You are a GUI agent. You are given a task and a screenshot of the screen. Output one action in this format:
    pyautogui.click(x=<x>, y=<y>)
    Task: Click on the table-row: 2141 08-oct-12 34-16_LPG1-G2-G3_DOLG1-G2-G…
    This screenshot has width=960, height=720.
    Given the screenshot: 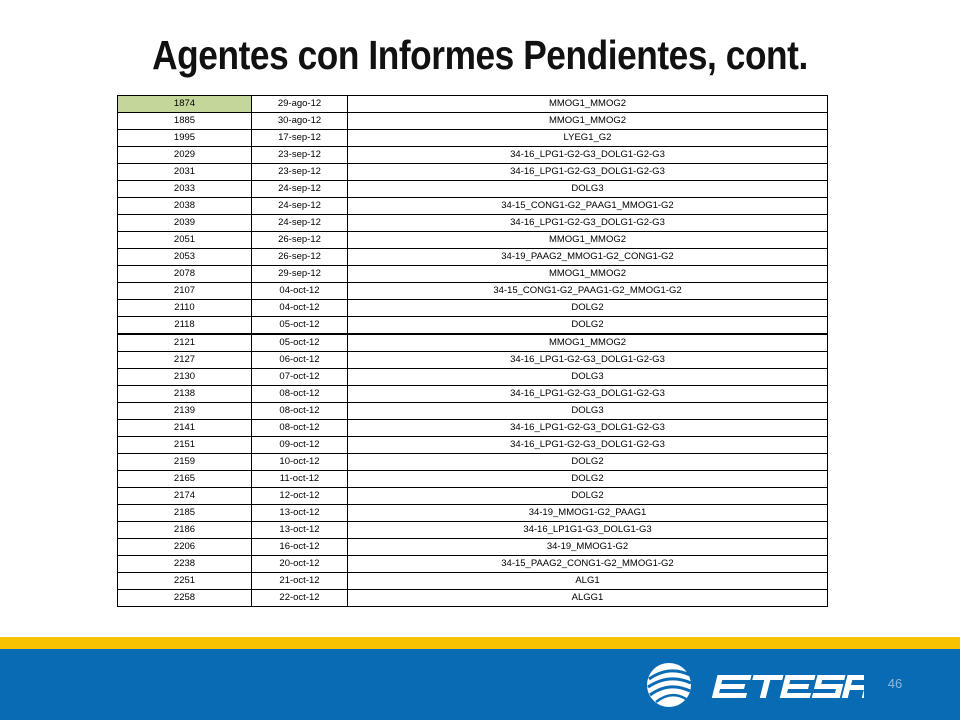 What is the action you would take?
    pyautogui.click(x=472, y=428)
    